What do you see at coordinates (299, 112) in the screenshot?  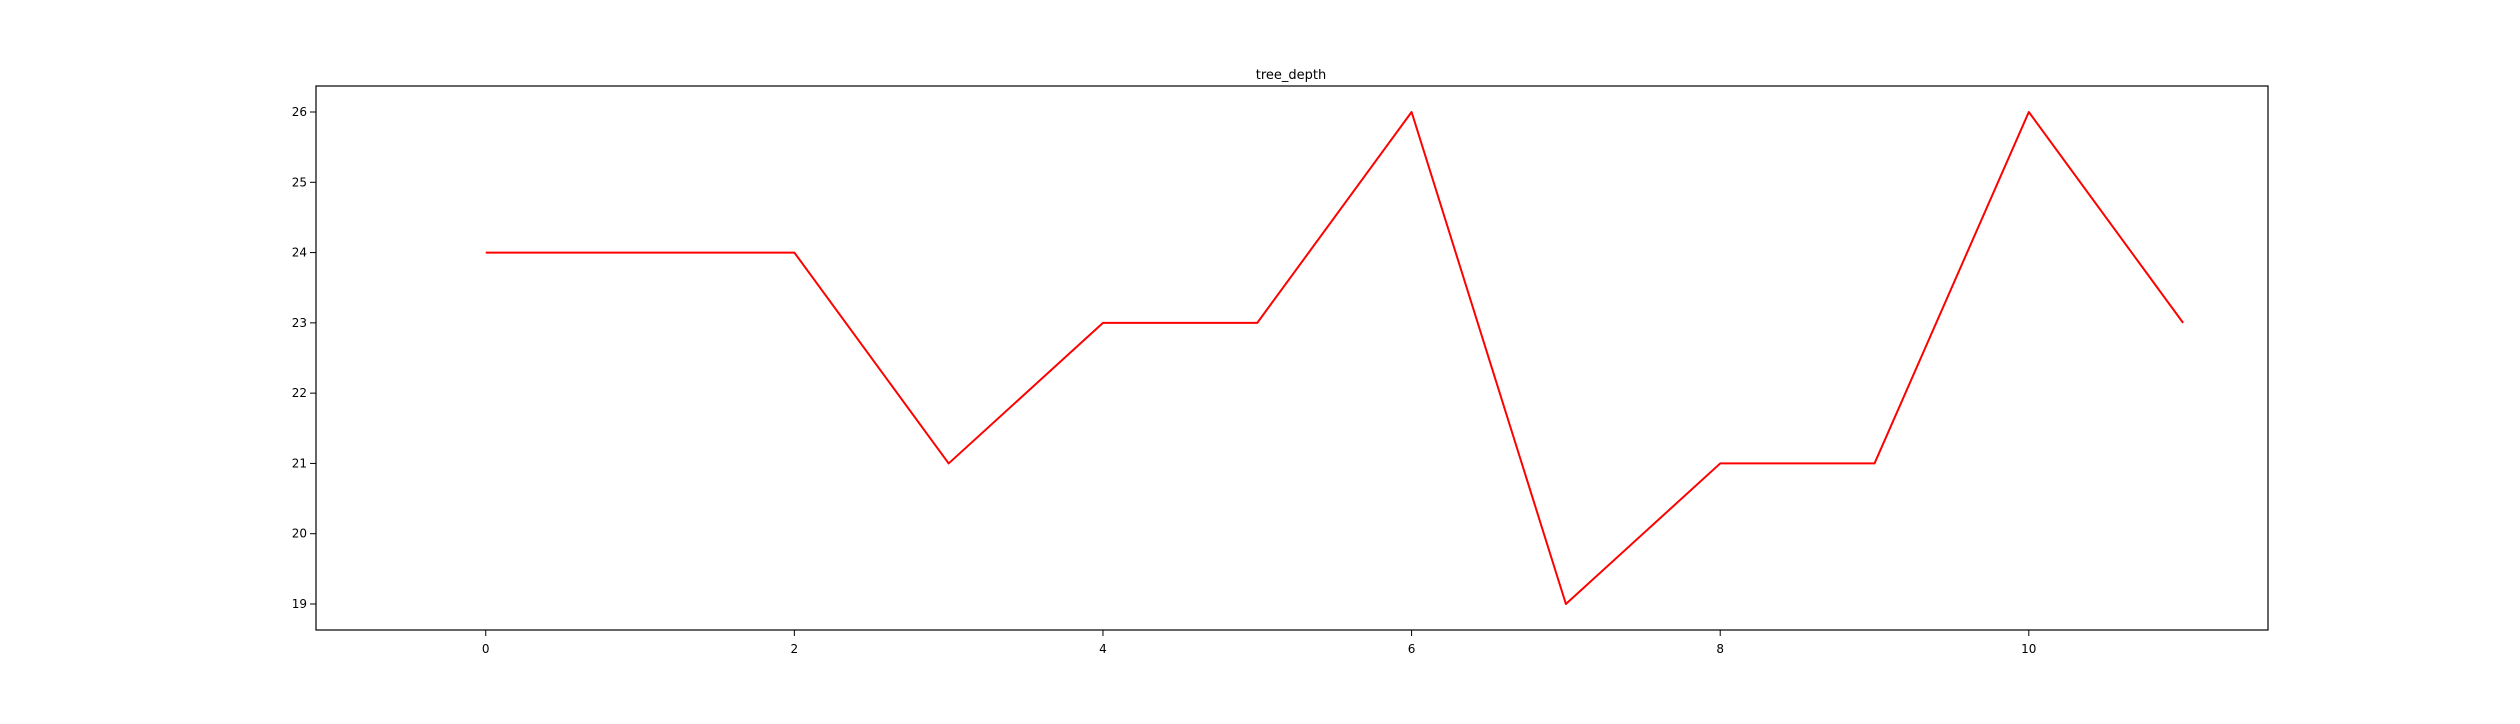 I see `y-tick-label: 26` at bounding box center [299, 112].